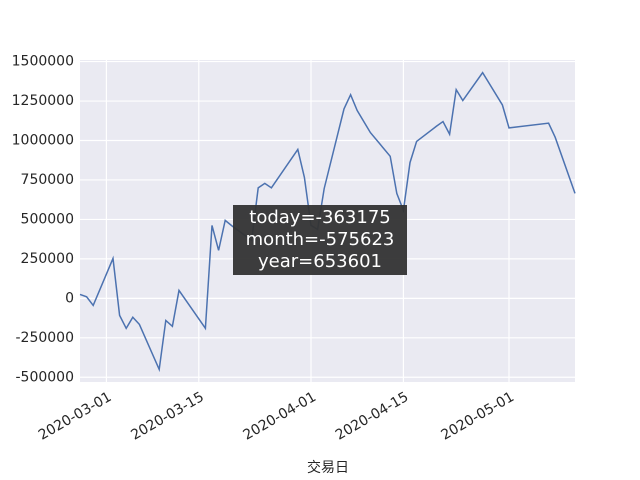  What do you see at coordinates (69, 298) in the screenshot?
I see `y-tick-label: 0` at bounding box center [69, 298].